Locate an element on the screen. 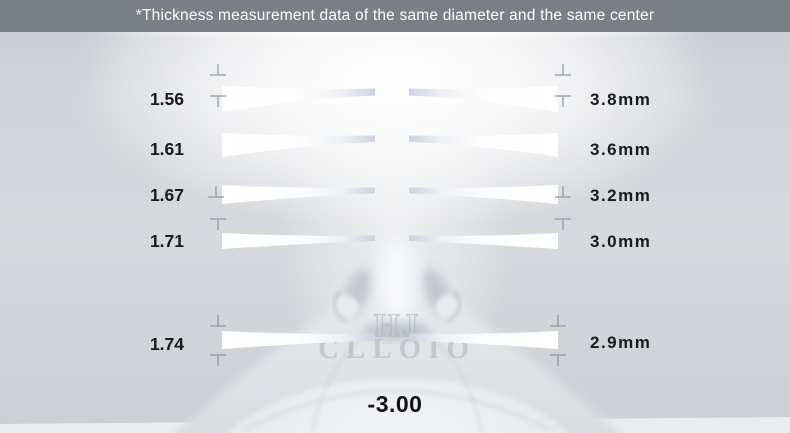 This screenshot has width=790, height=433. index-label: 1.74 is located at coordinates (166, 344).